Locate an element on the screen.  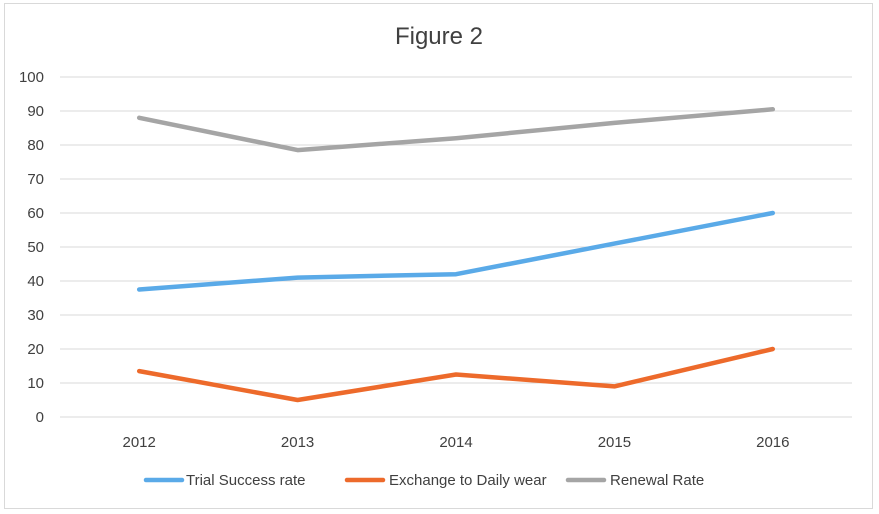
x-tick-label: 2014 is located at coordinates (455, 442).